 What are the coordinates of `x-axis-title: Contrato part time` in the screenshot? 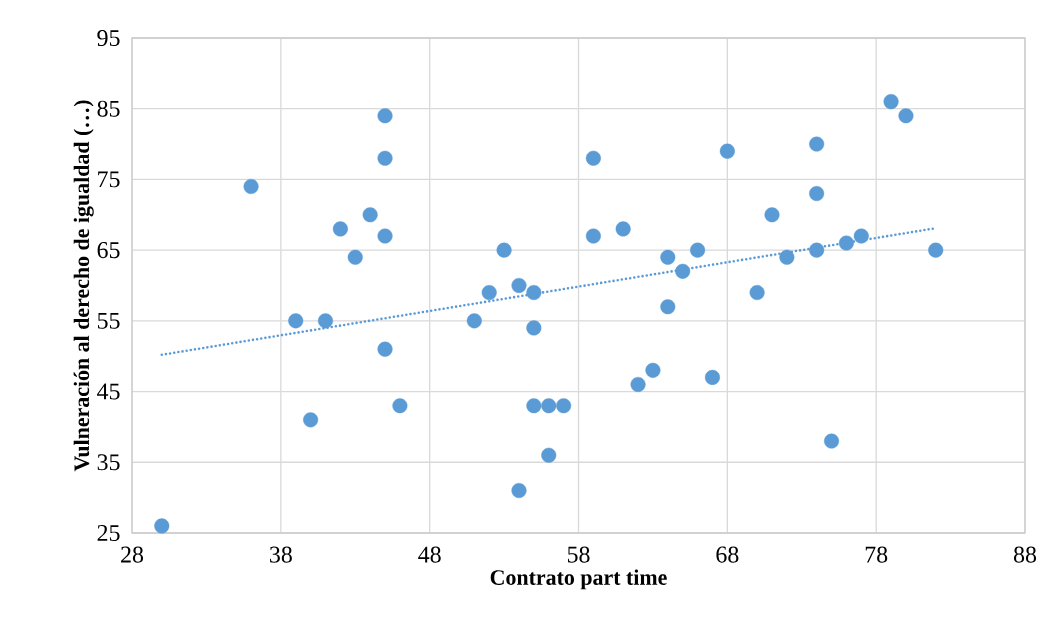 It's located at (578, 579).